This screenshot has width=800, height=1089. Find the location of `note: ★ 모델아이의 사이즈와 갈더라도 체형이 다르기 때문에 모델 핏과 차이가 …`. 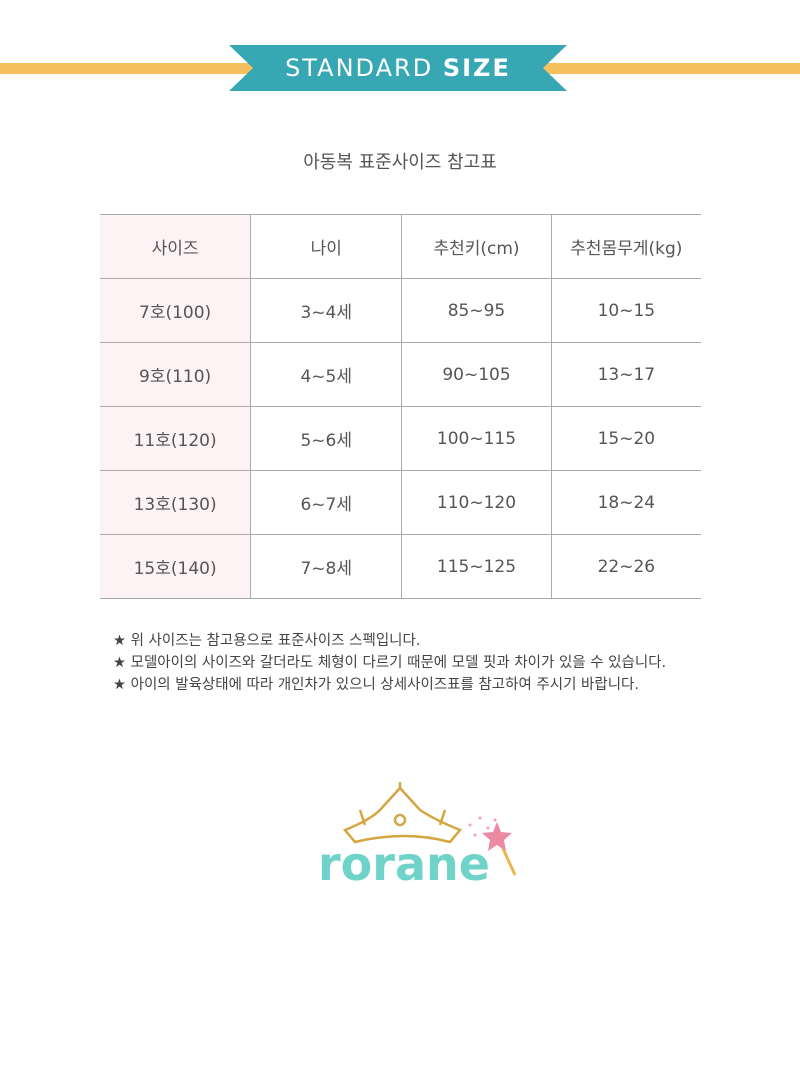

note: ★ 모델아이의 사이즈와 갈더라도 체형이 다르기 때문에 모델 핏과 차이가 … is located at coordinates (390, 663).